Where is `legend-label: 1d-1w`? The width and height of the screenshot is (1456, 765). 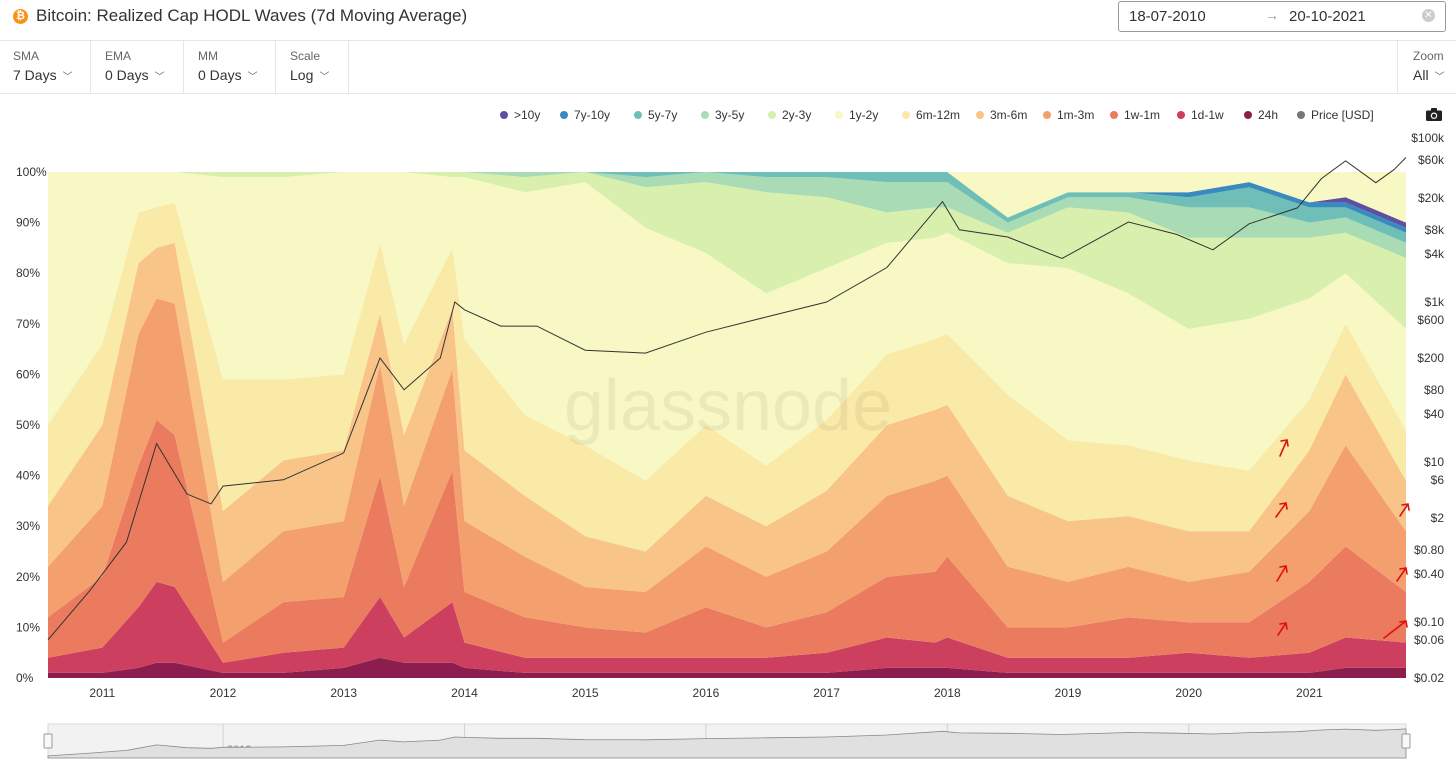 legend-label: 1d-1w is located at coordinates (1207, 115).